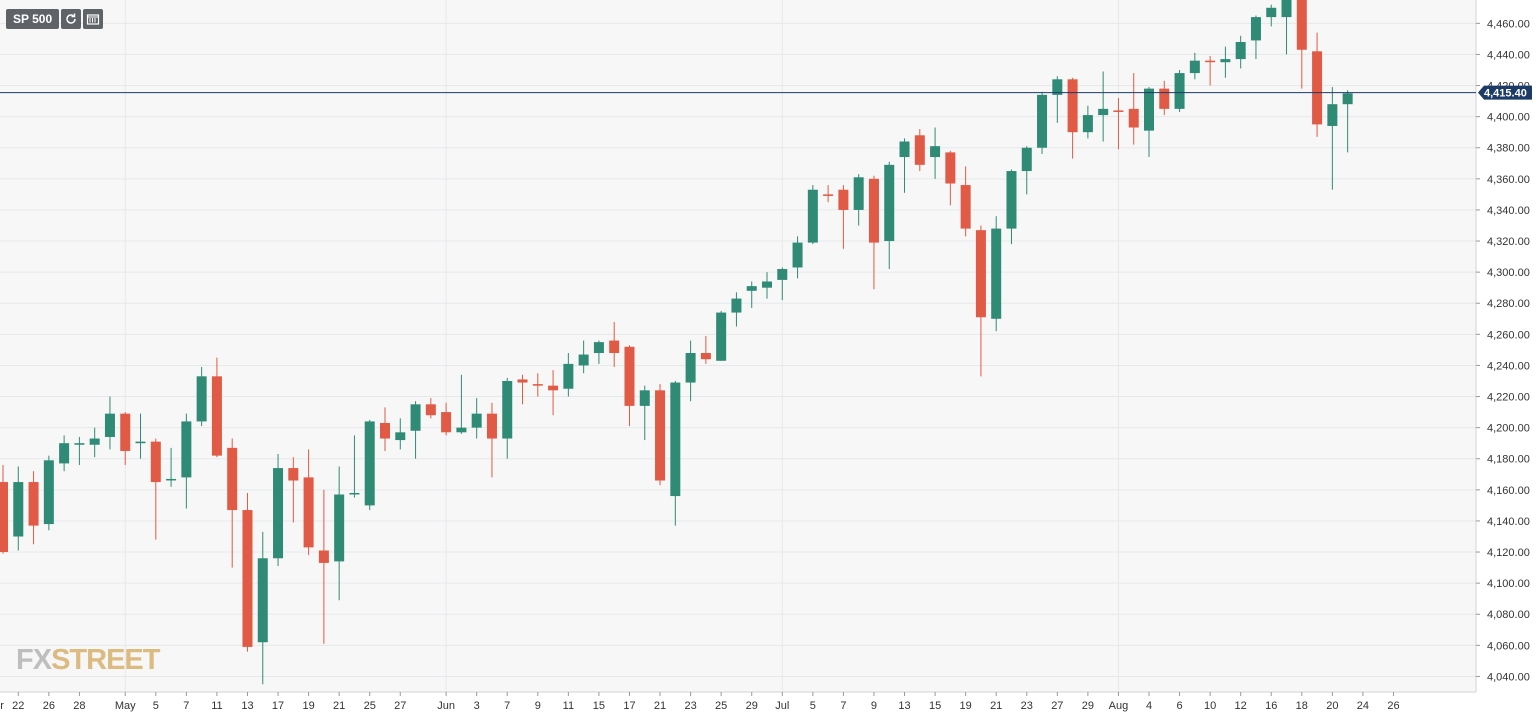  I want to click on x-tick-label: 5, so click(156, 706).